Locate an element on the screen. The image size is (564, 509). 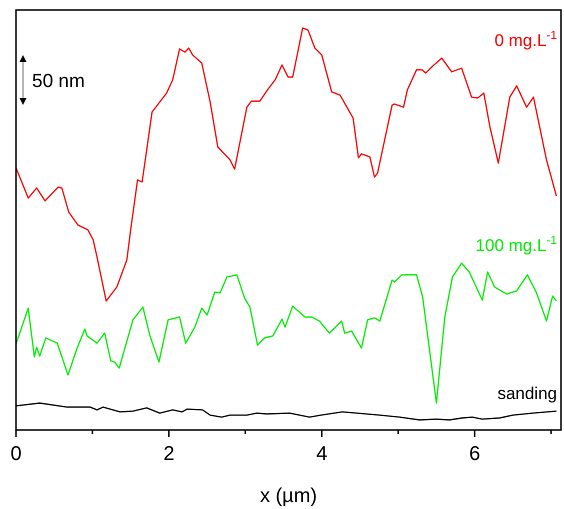
series-label: 100 mg.L$^{-1}$ is located at coordinates (517, 244).